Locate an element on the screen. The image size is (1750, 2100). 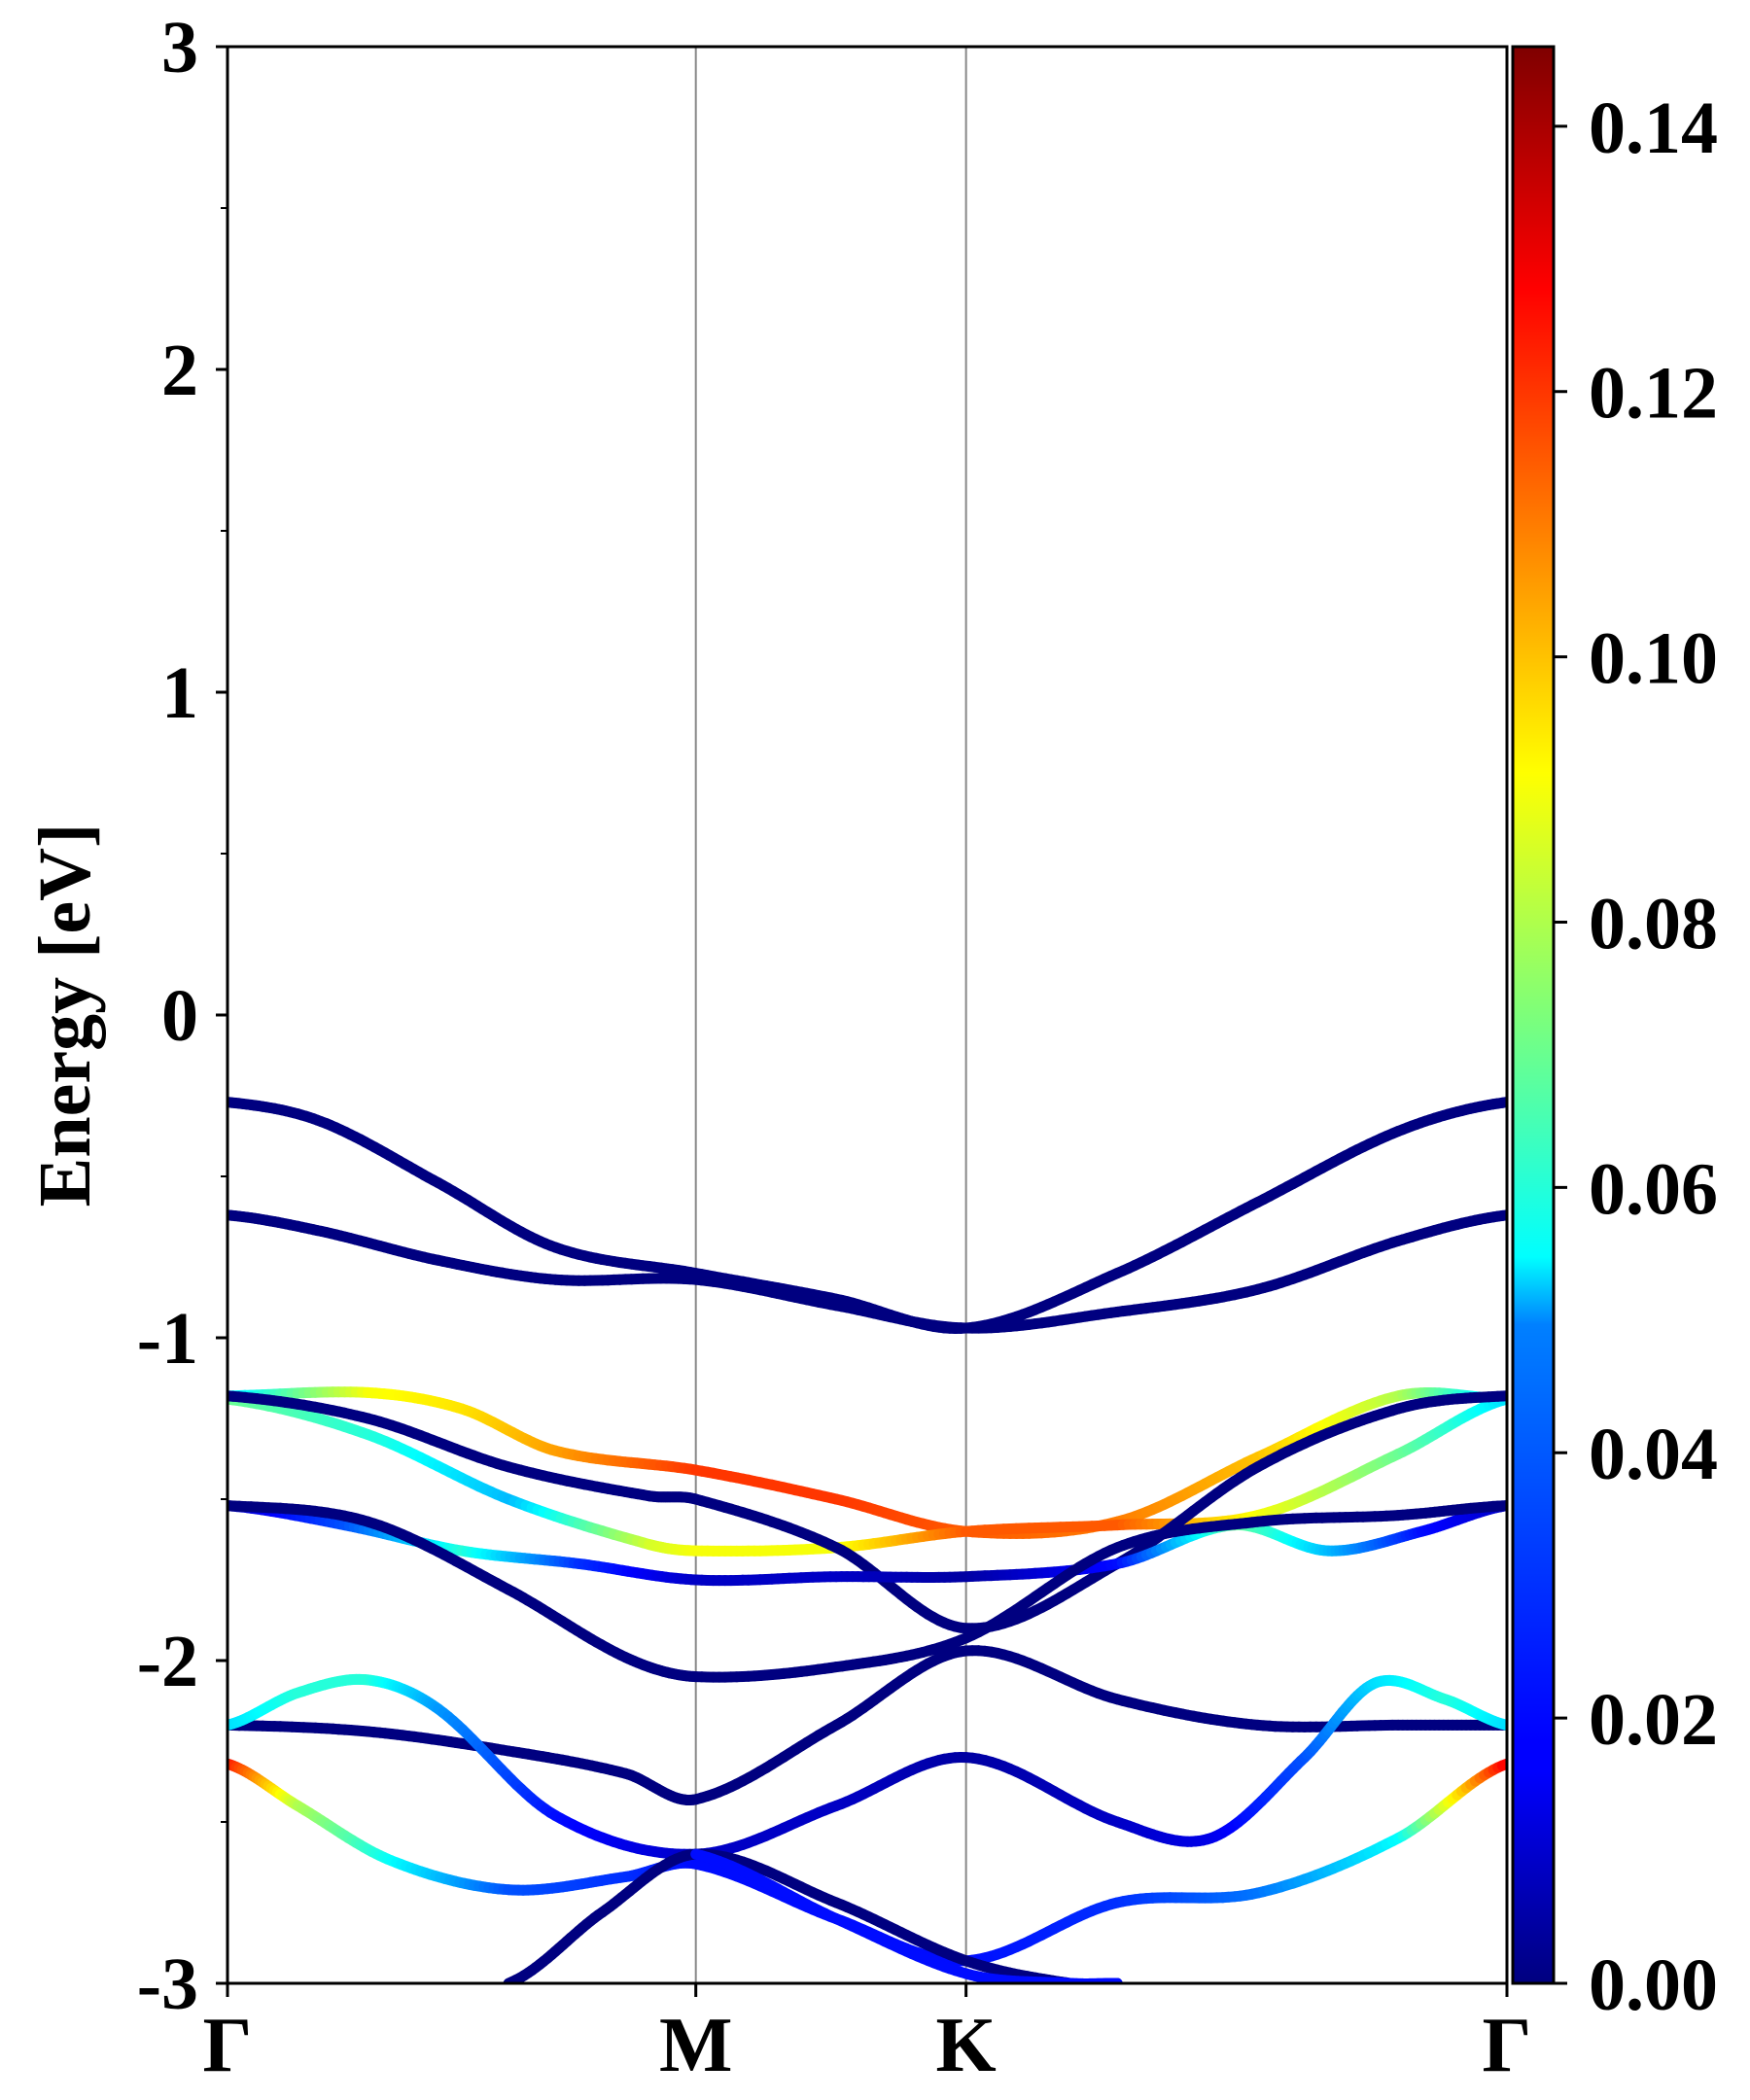
colorbar-tick-label: 0.12 is located at coordinates (1653, 394).